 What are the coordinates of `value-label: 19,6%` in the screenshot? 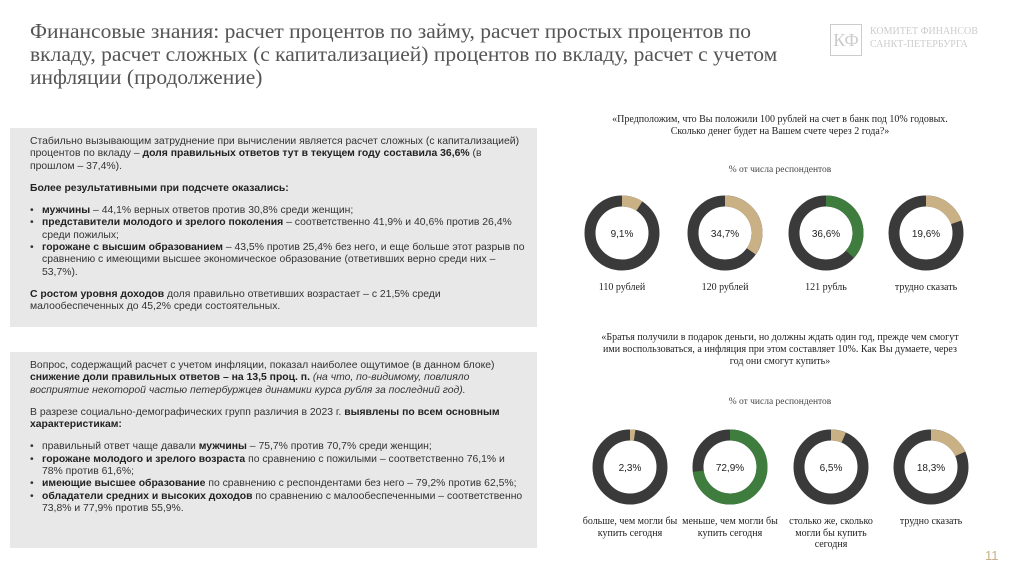 It's located at (926, 234).